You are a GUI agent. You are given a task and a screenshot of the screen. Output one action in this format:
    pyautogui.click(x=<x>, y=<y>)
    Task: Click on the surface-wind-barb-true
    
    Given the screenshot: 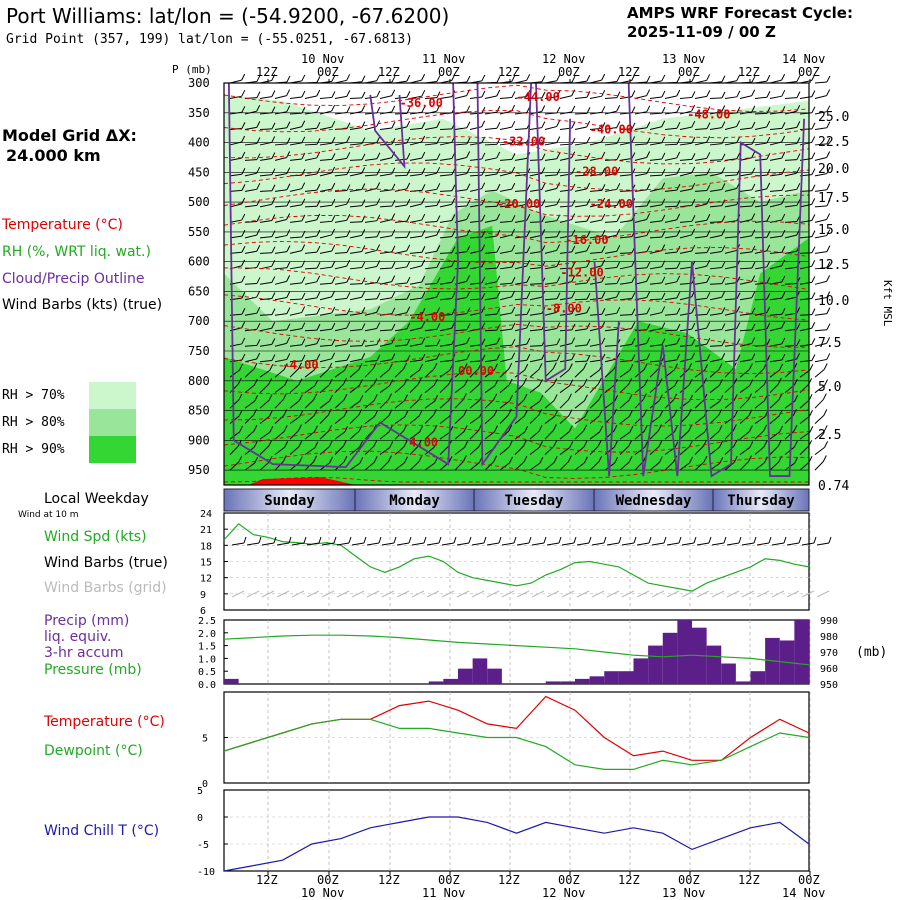 What is the action you would take?
    pyautogui.click(x=643, y=544)
    